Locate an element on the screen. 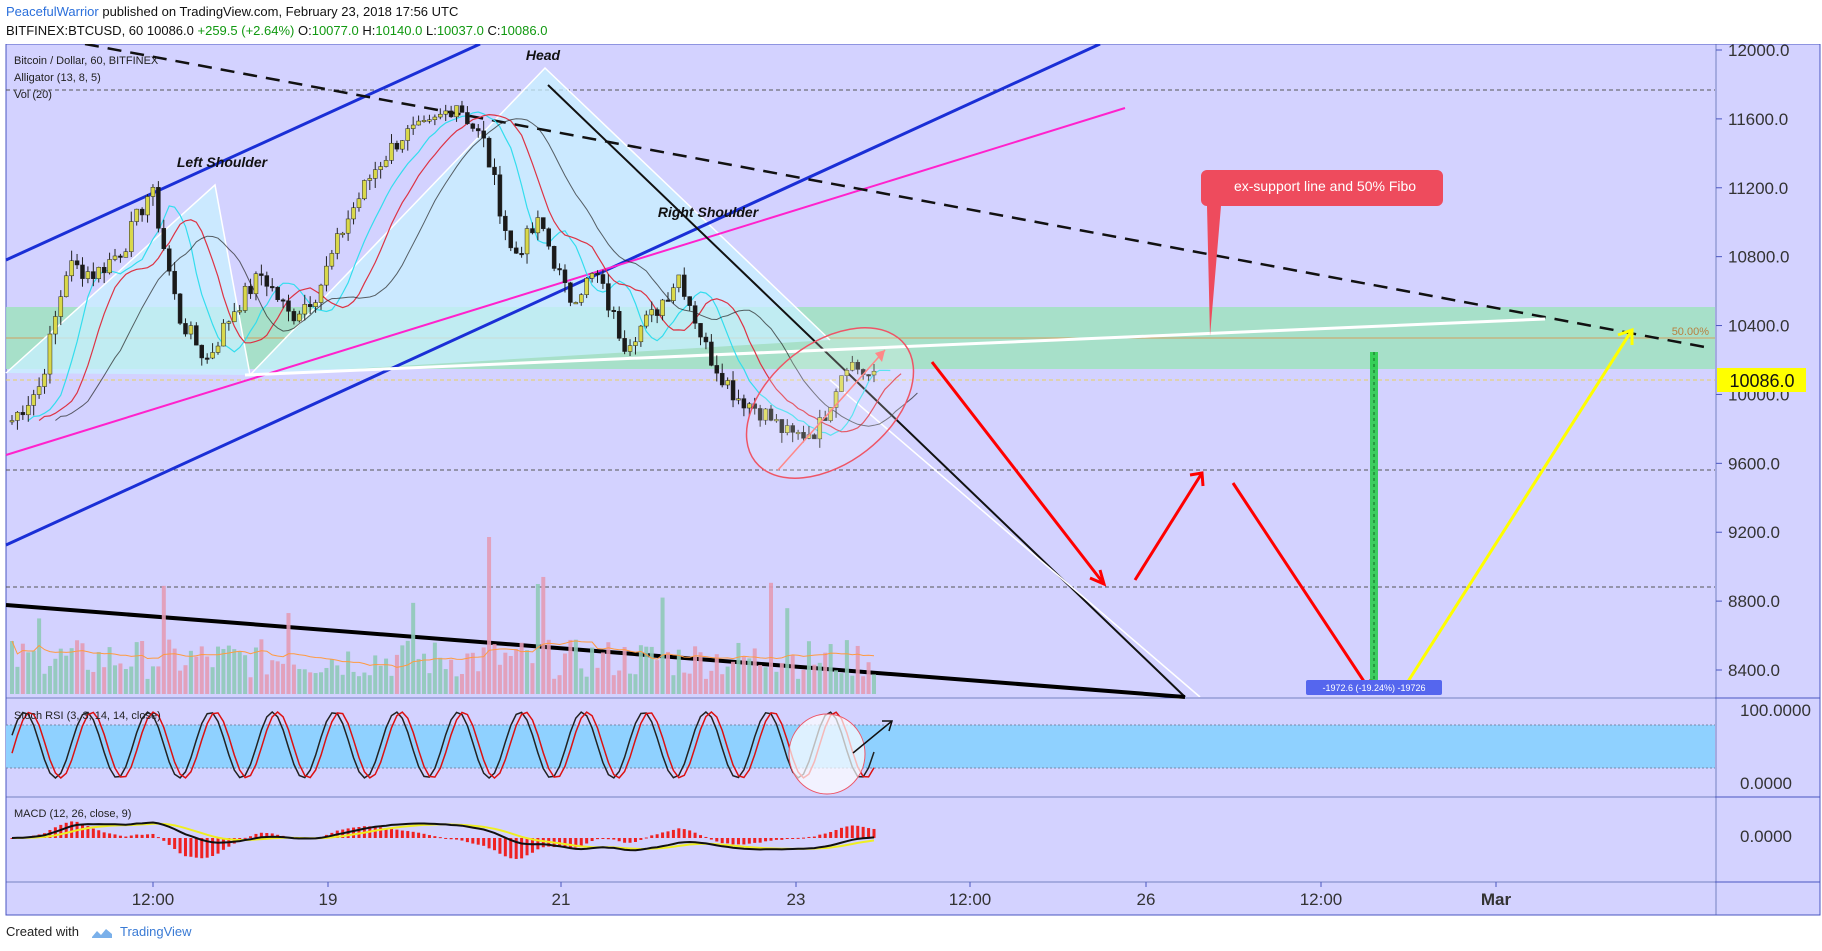 The height and width of the screenshot is (951, 1822). price-tick-label: 8400.0 is located at coordinates (1754, 670).